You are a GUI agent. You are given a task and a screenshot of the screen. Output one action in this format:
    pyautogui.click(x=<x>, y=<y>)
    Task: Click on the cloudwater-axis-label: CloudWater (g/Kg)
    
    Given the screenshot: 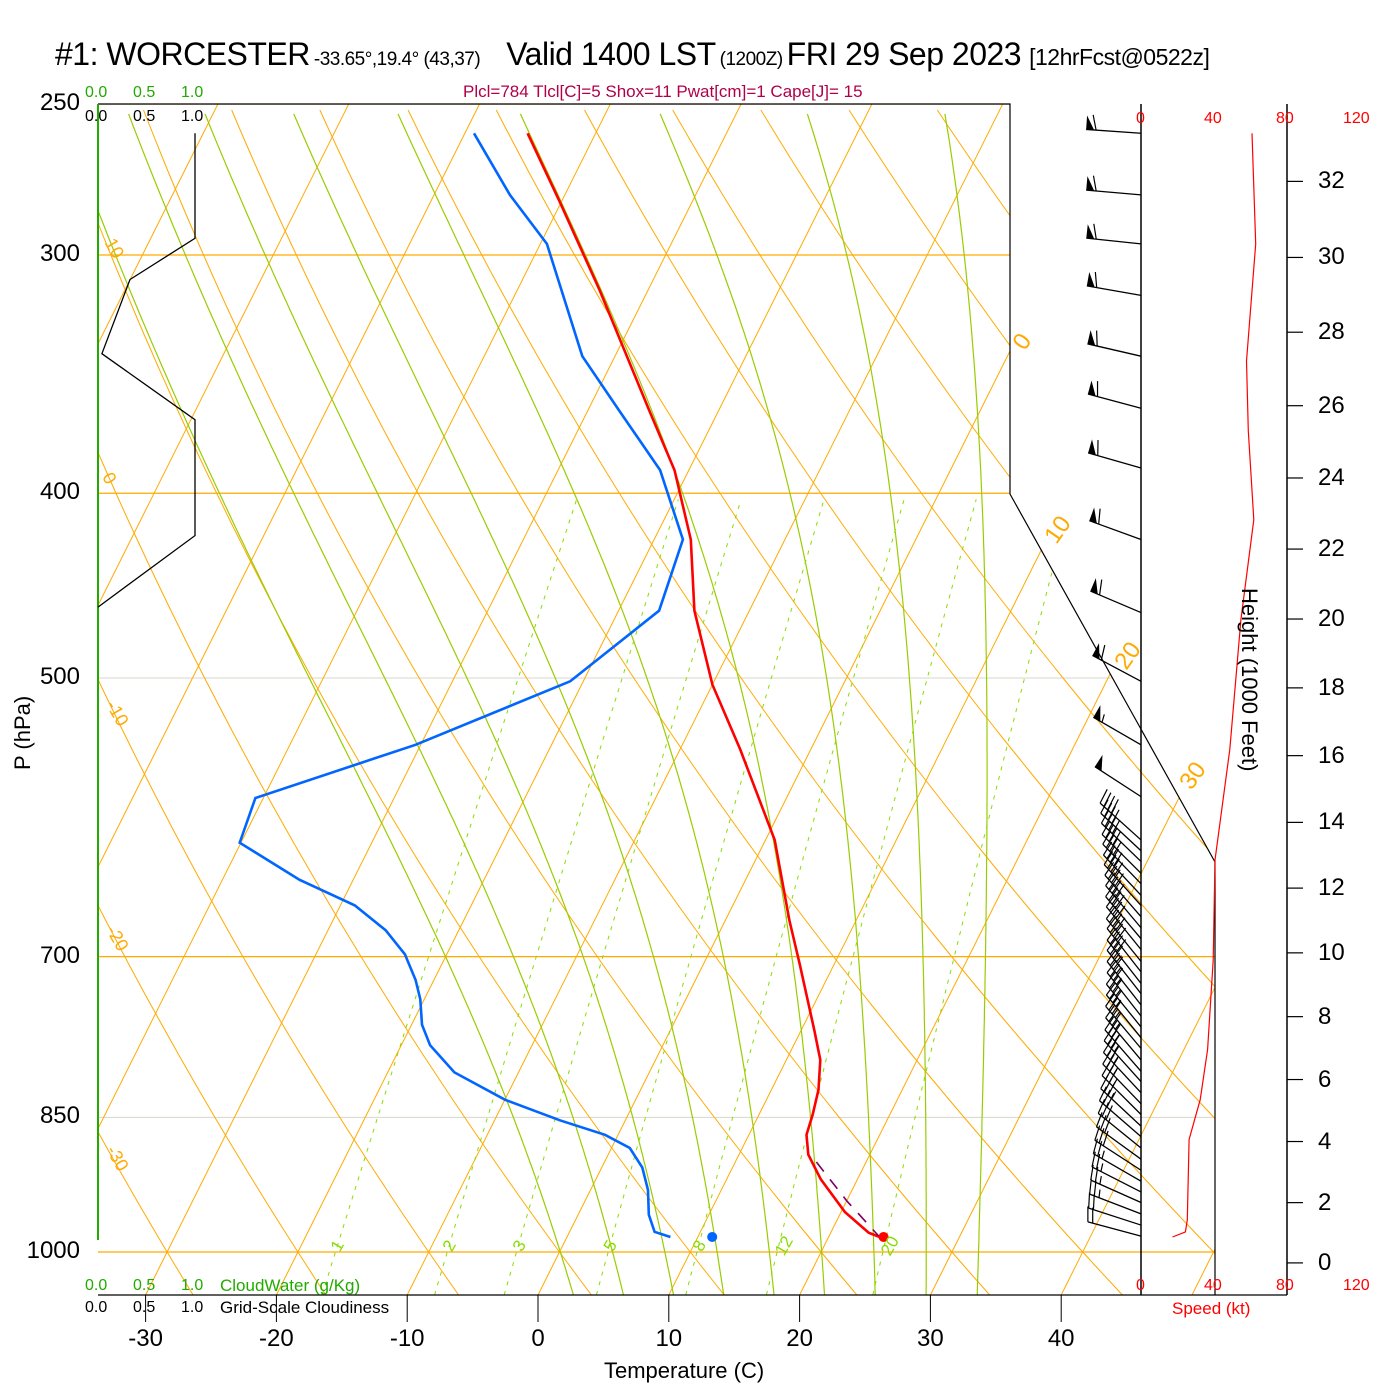 What is the action you would take?
    pyautogui.click(x=290, y=1285)
    